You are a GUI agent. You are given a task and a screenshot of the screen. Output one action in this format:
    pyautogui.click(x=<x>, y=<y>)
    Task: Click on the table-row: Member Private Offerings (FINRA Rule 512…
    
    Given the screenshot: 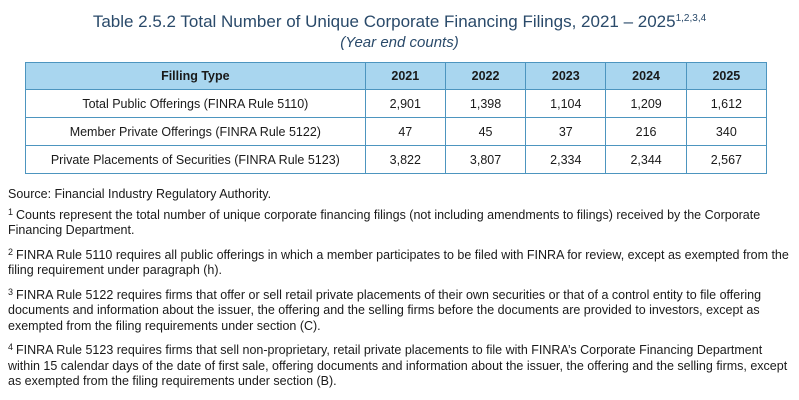 What is the action you would take?
    pyautogui.click(x=396, y=131)
    